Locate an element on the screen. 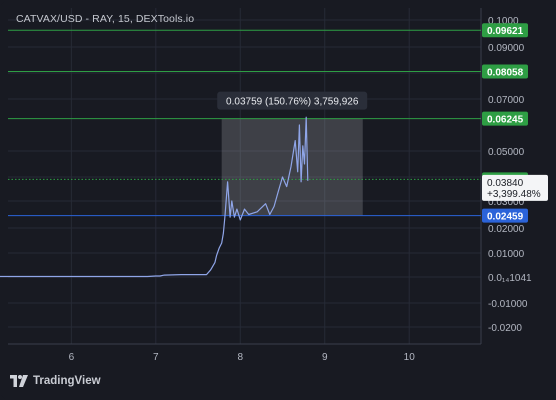 This screenshot has width=556, height=400. price-line-tag-label: 0.06245 is located at coordinates (505, 120).